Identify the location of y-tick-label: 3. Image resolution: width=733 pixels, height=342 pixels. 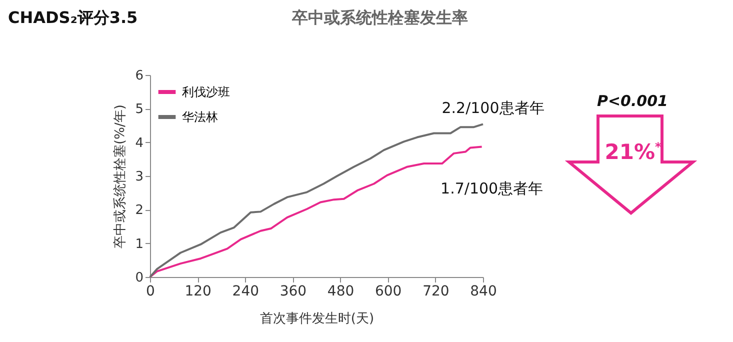
(139, 177).